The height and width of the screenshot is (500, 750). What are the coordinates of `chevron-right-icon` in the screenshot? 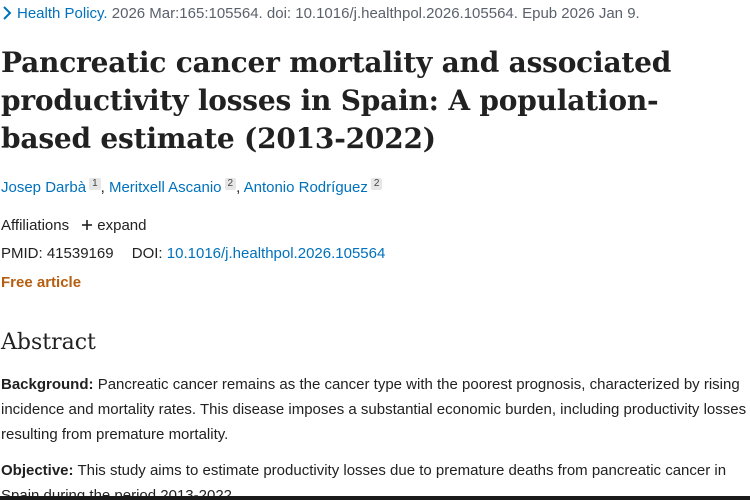 It's located at (7, 13).